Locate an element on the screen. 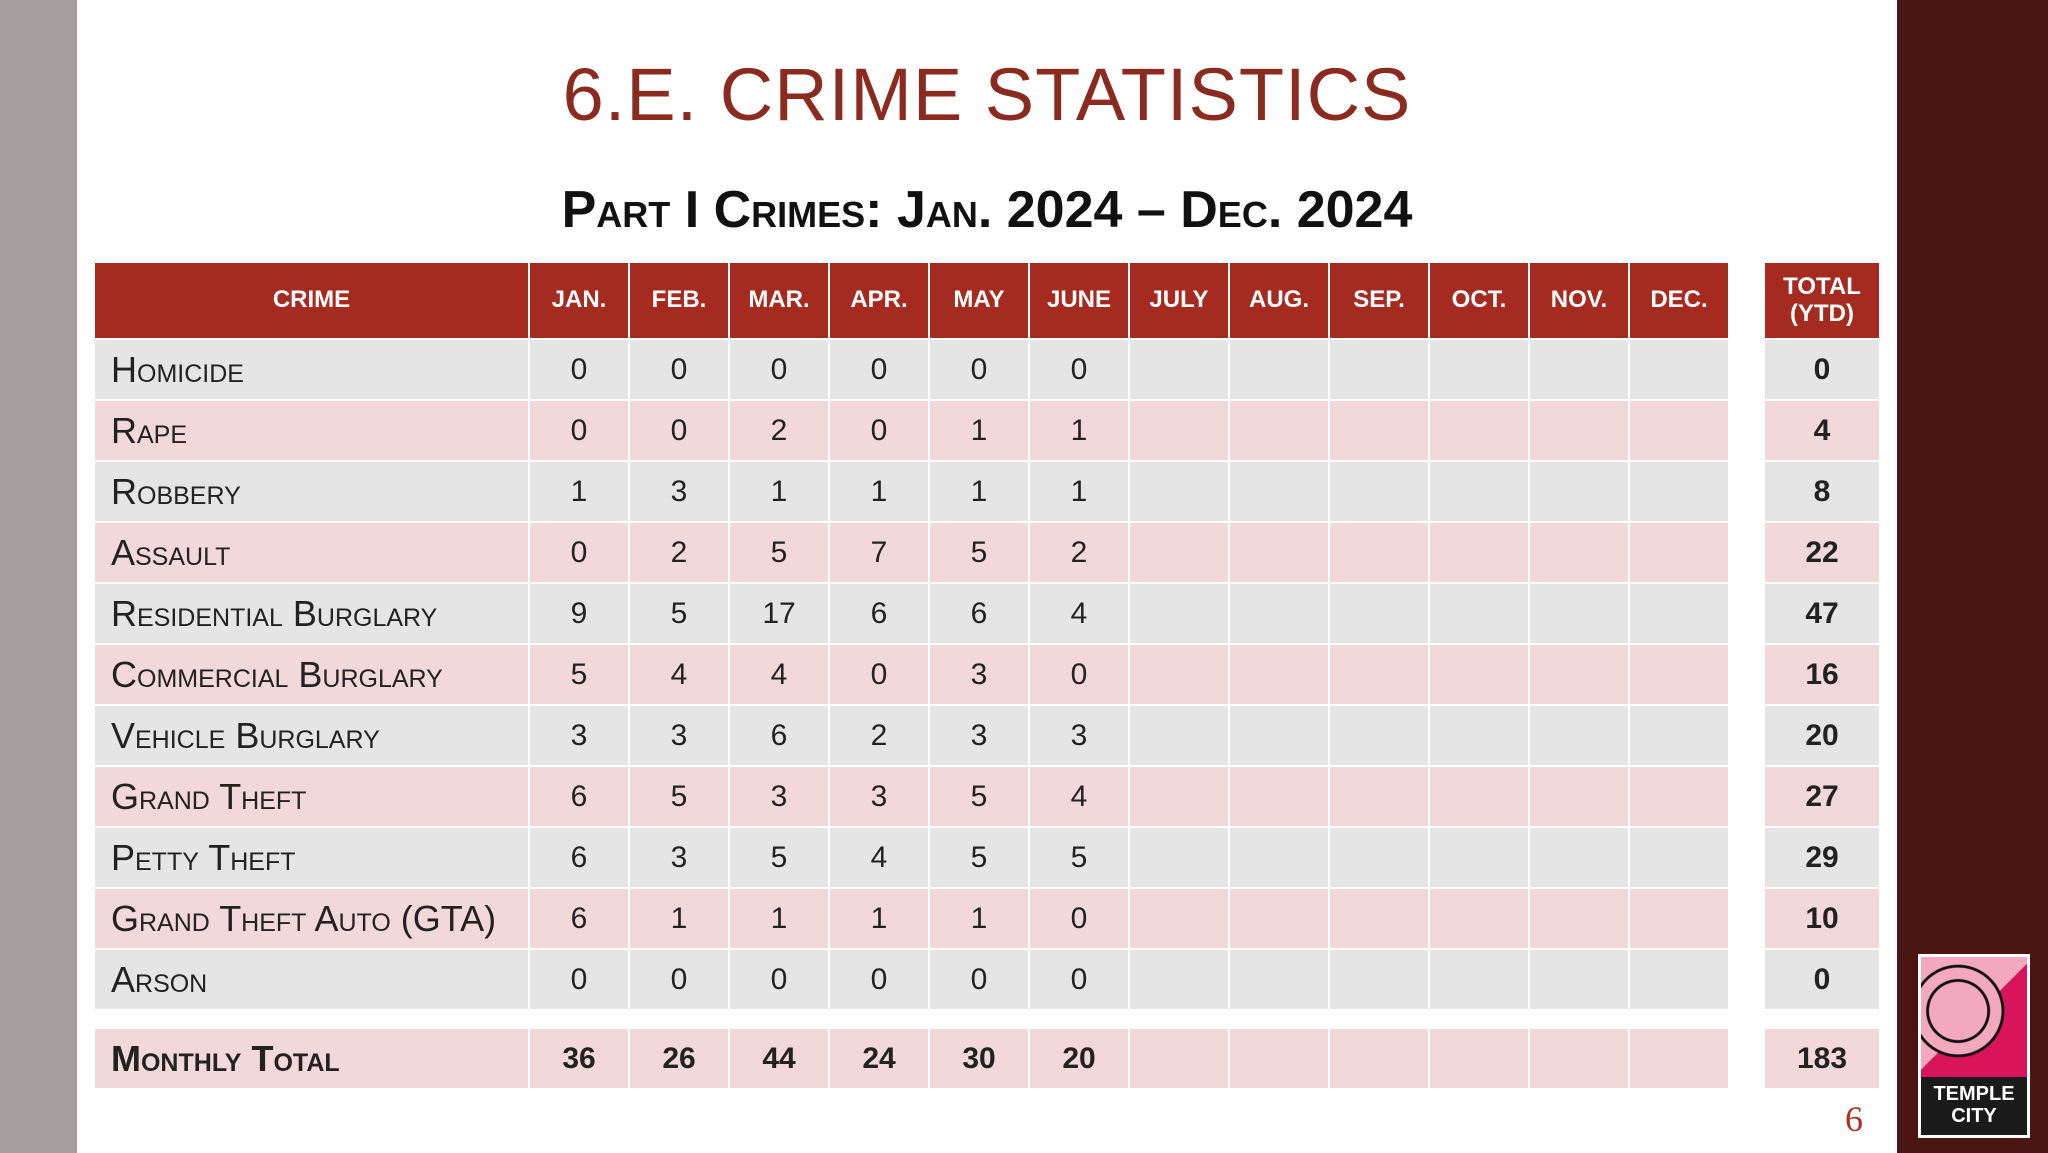 The width and height of the screenshot is (2048, 1153). temple-city-logo: TEMPLE CITY is located at coordinates (1974, 1046).